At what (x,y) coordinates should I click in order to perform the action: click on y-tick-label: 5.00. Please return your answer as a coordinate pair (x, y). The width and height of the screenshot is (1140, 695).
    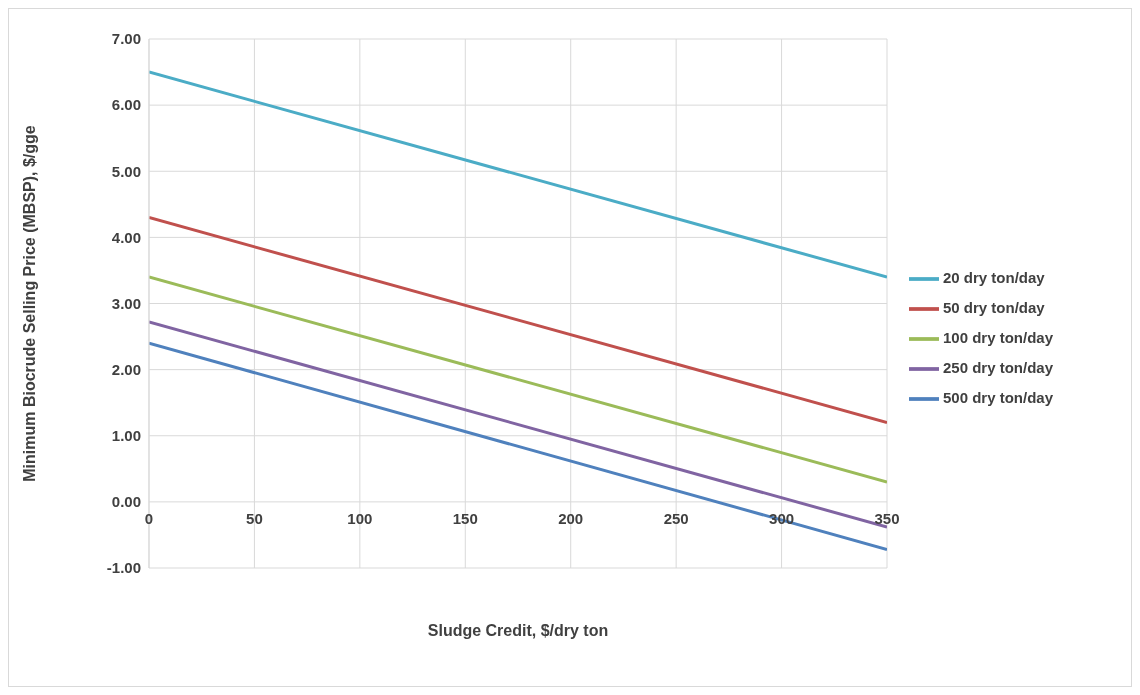
    Looking at the image, I should click on (126, 171).